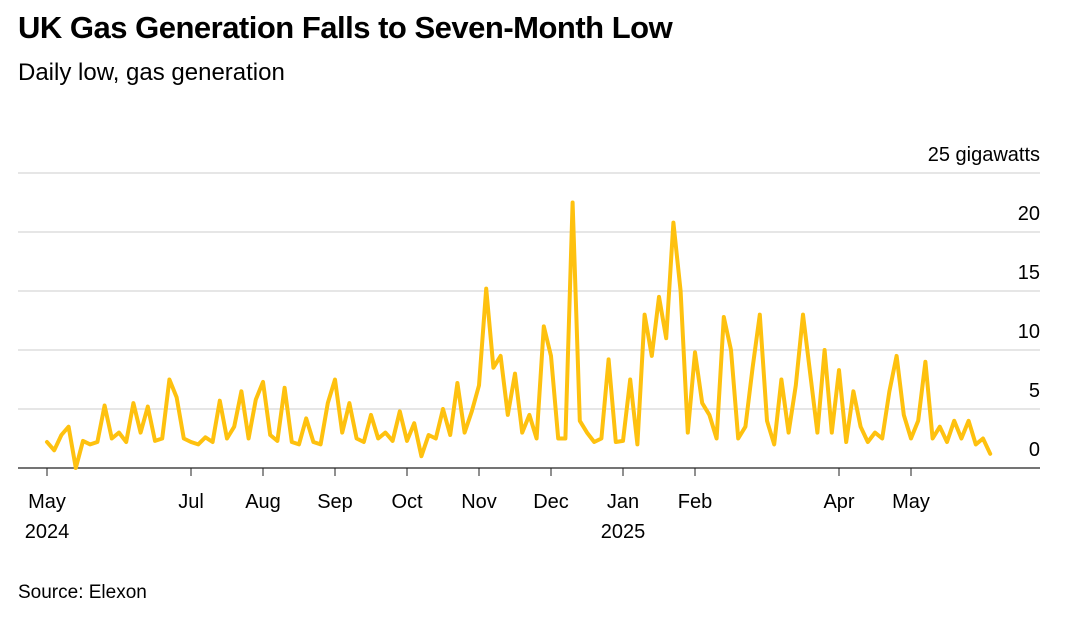 Image resolution: width=1080 pixels, height=630 pixels. I want to click on x-tick-label: Dec, so click(551, 502).